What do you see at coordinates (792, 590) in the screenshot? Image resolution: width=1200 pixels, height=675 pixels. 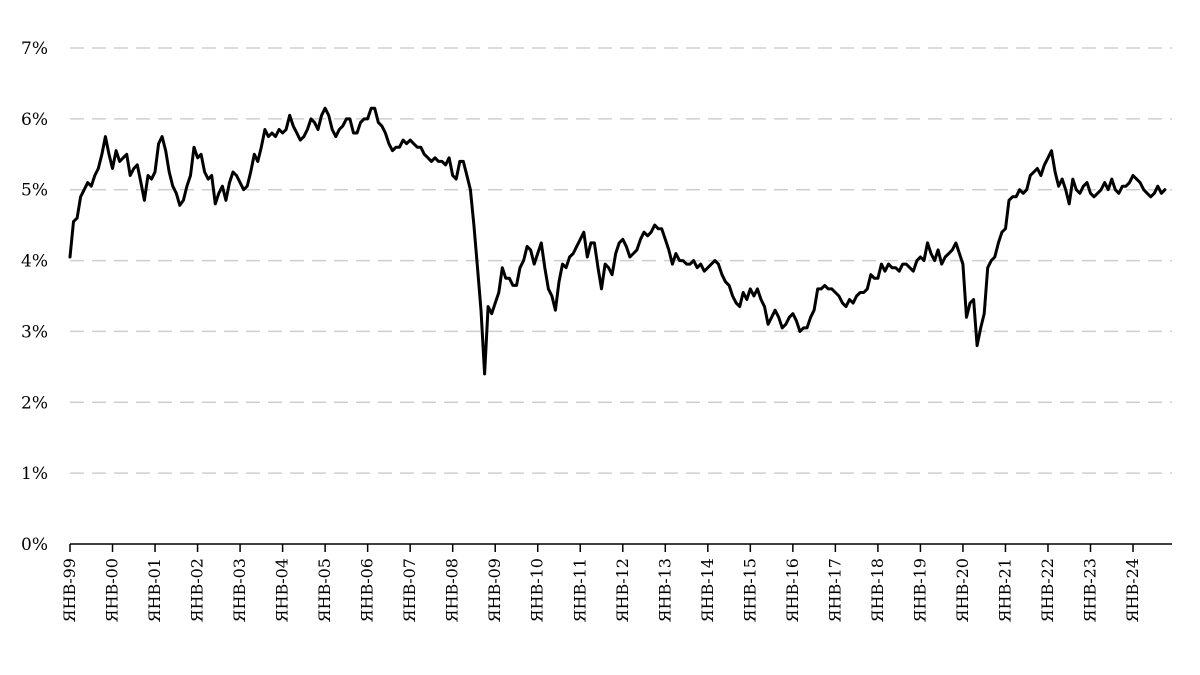 I see `x-tick-label: ЯНВ-16` at bounding box center [792, 590].